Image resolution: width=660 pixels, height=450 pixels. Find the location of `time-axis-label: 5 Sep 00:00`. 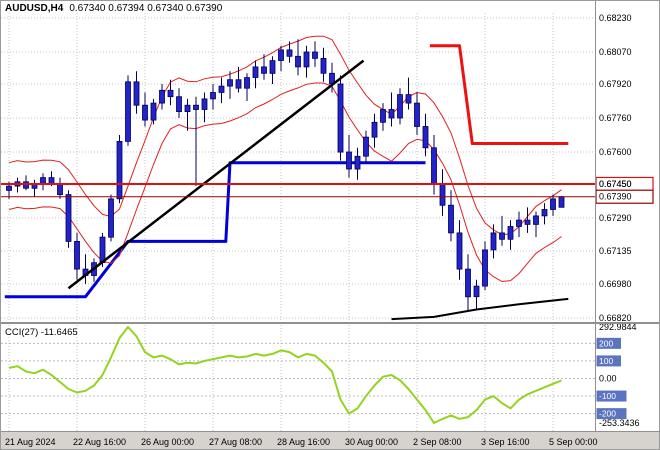

time-axis-label: 5 Sep 00:00 is located at coordinates (573, 442).